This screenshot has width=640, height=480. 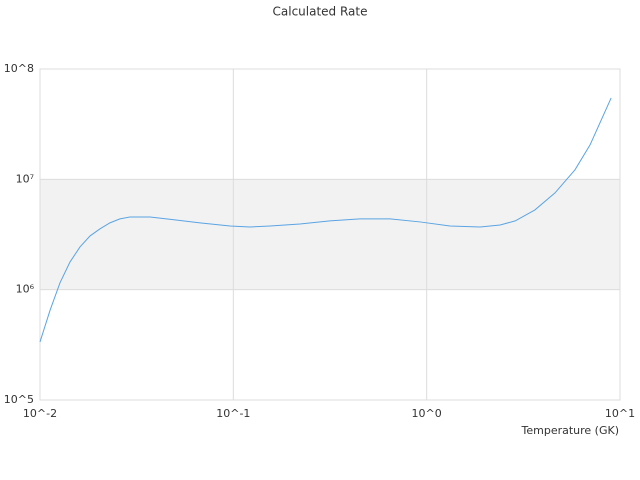 I want to click on y-tick-label: 10^8, so click(x=19, y=68).